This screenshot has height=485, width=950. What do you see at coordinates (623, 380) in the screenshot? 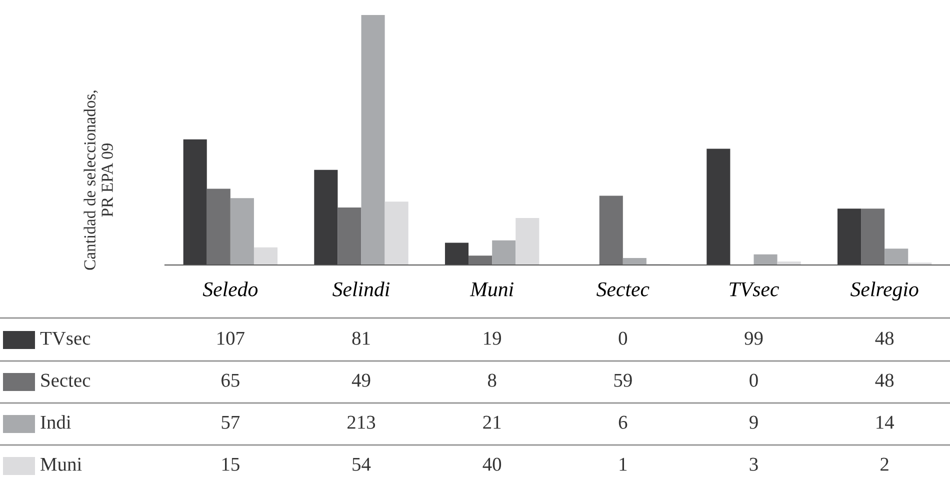
I see `data-label: 59` at bounding box center [623, 380].